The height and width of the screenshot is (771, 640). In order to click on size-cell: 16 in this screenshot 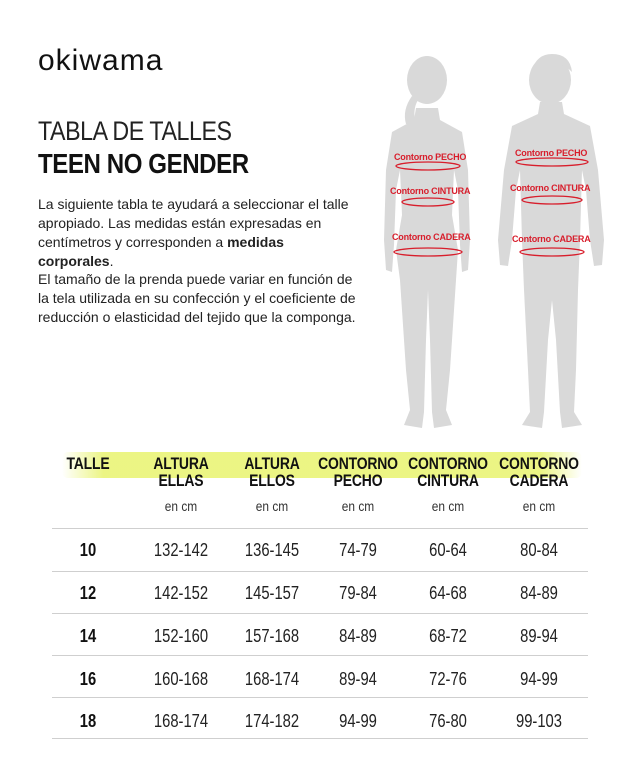, I will do `click(88, 679)`.